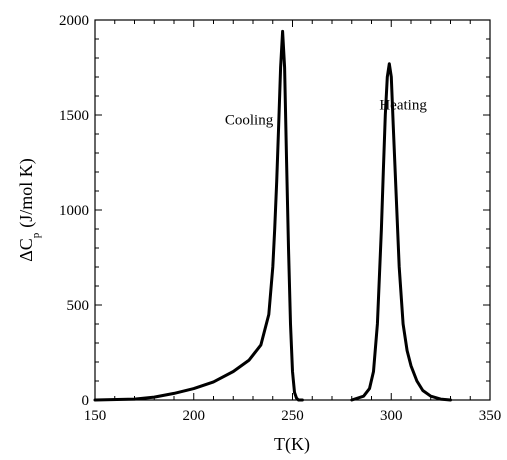  I want to click on y-tick-label: 1000, so click(74, 211).